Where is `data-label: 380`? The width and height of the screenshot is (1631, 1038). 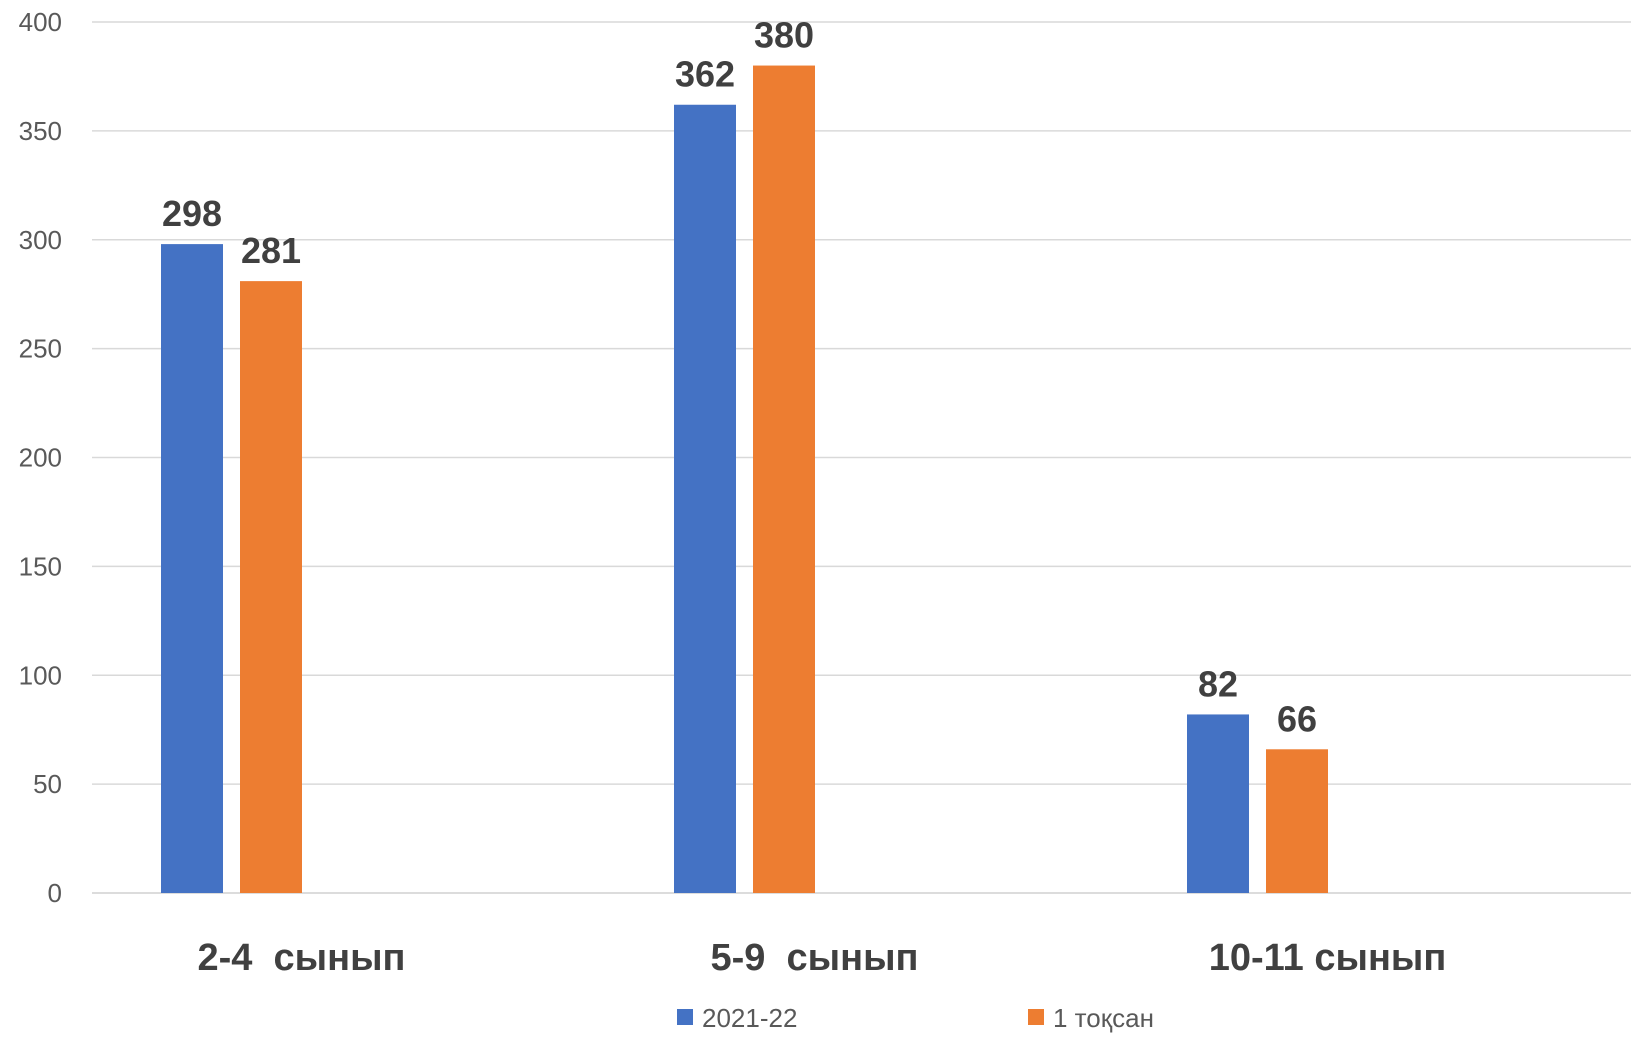
data-label: 380 is located at coordinates (784, 35).